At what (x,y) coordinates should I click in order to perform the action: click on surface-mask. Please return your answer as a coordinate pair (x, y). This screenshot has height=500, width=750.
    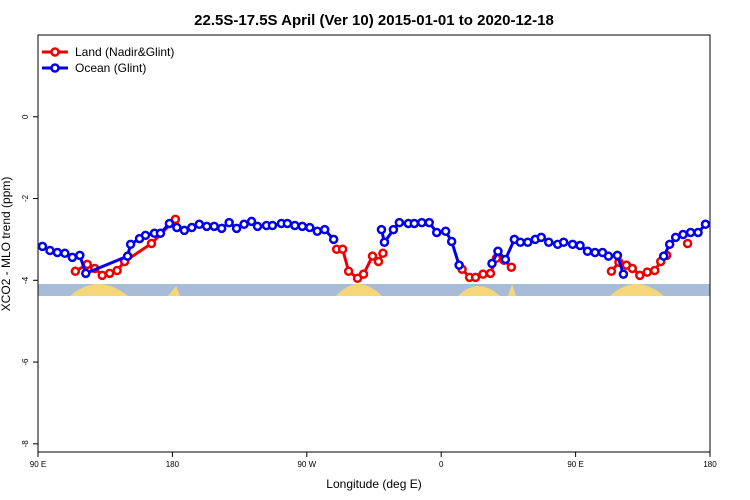
    Looking at the image, I should click on (374, 290).